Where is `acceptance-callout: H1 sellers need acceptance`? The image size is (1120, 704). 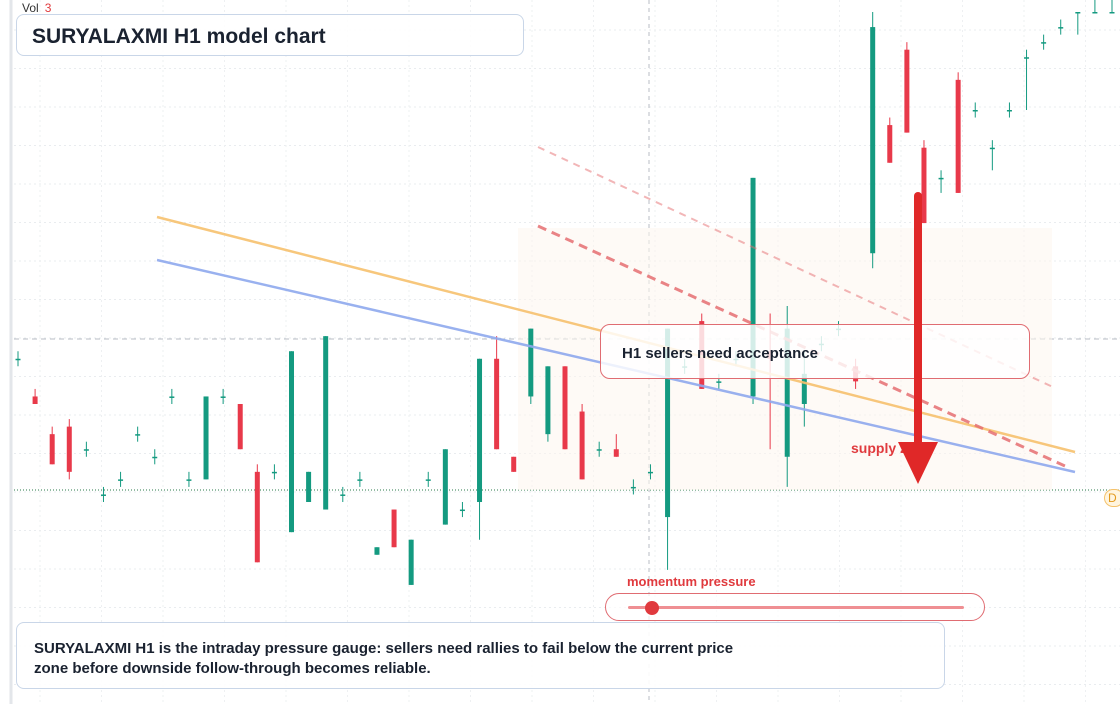 acceptance-callout: H1 sellers need acceptance is located at coordinates (815, 351).